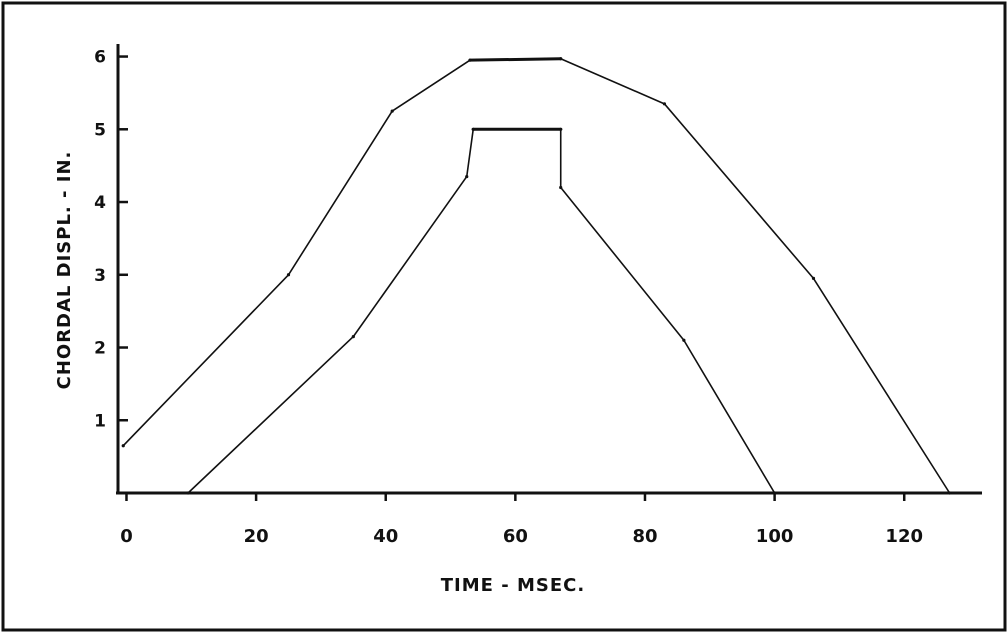 This screenshot has width=1008, height=633. Describe the element at coordinates (904, 536) in the screenshot. I see `x-tick-label: 120` at that location.